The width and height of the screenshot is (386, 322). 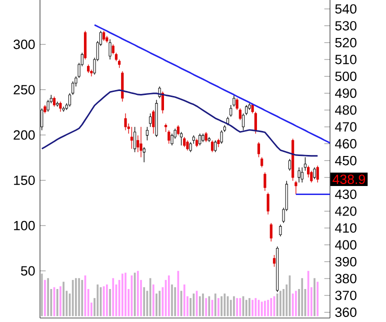 What do you see at coordinates (345, 25) in the screenshot?
I see `y2-tick-label: 530` at bounding box center [345, 25].